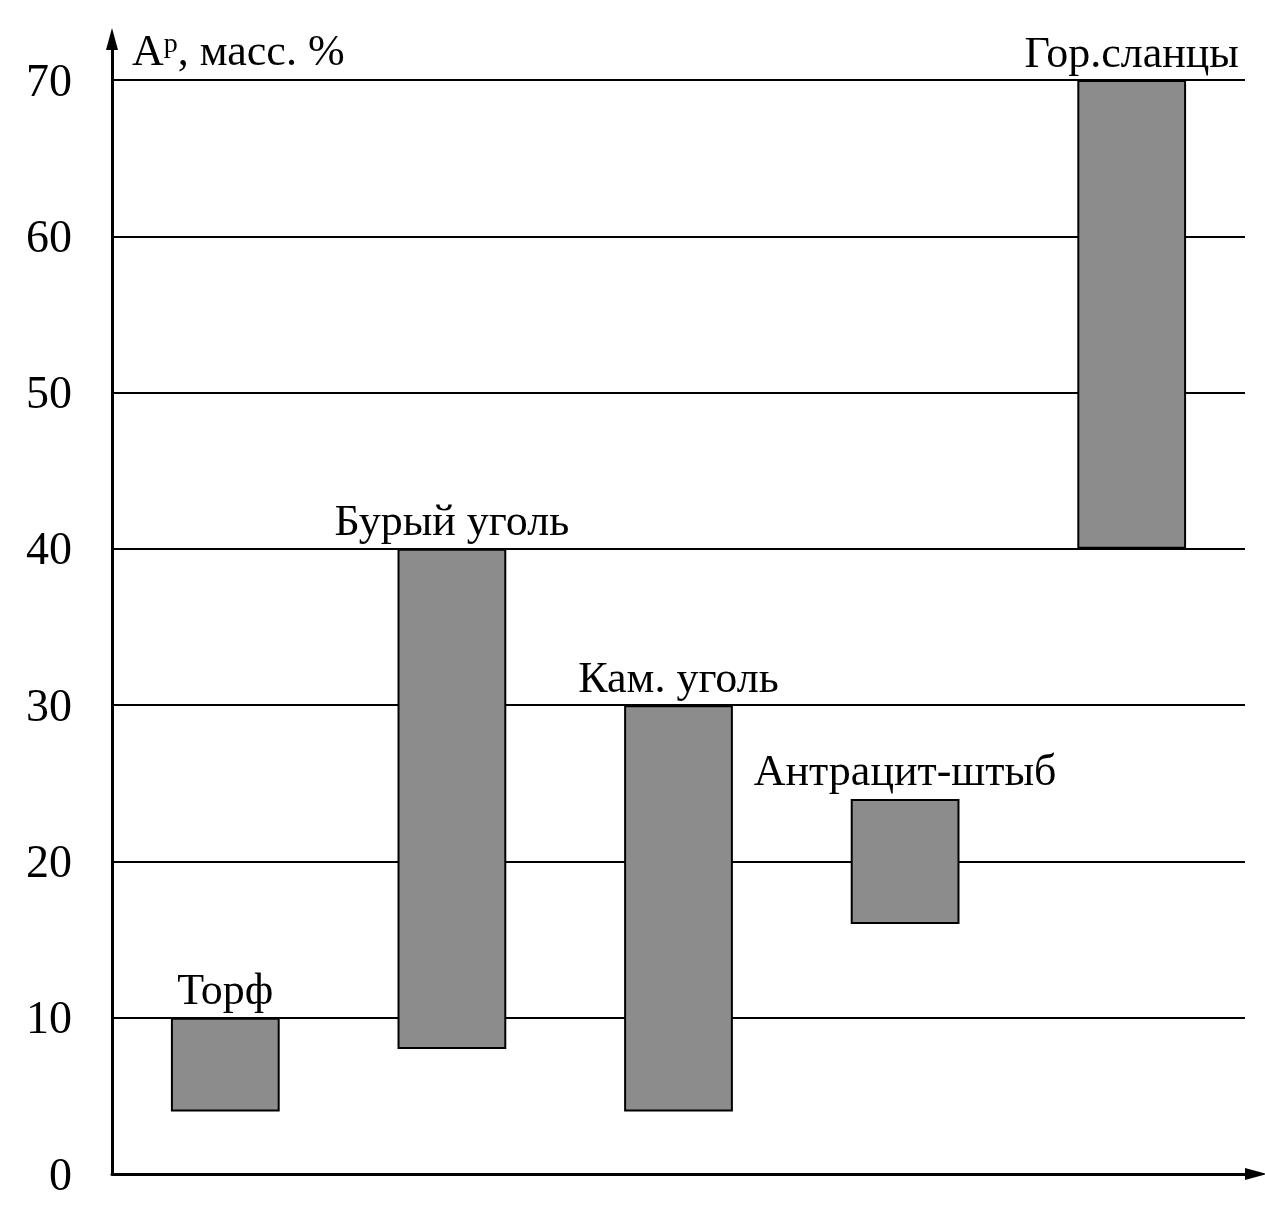 This screenshot has height=1232, width=1265. Describe the element at coordinates (678, 677) in the screenshot. I see `x-tick-label: Кам. уголь` at that location.